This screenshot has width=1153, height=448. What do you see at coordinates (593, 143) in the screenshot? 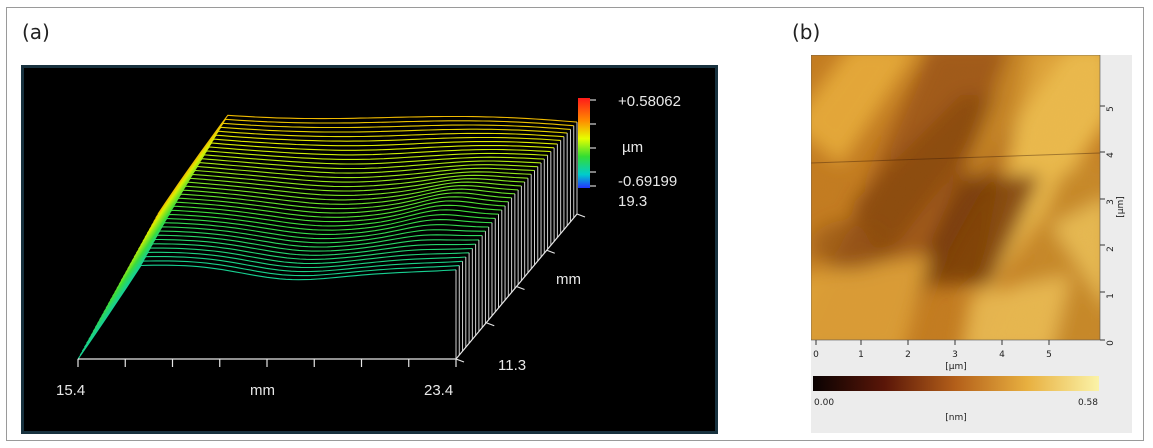
I see `colorbar-a-ticks` at bounding box center [593, 143].